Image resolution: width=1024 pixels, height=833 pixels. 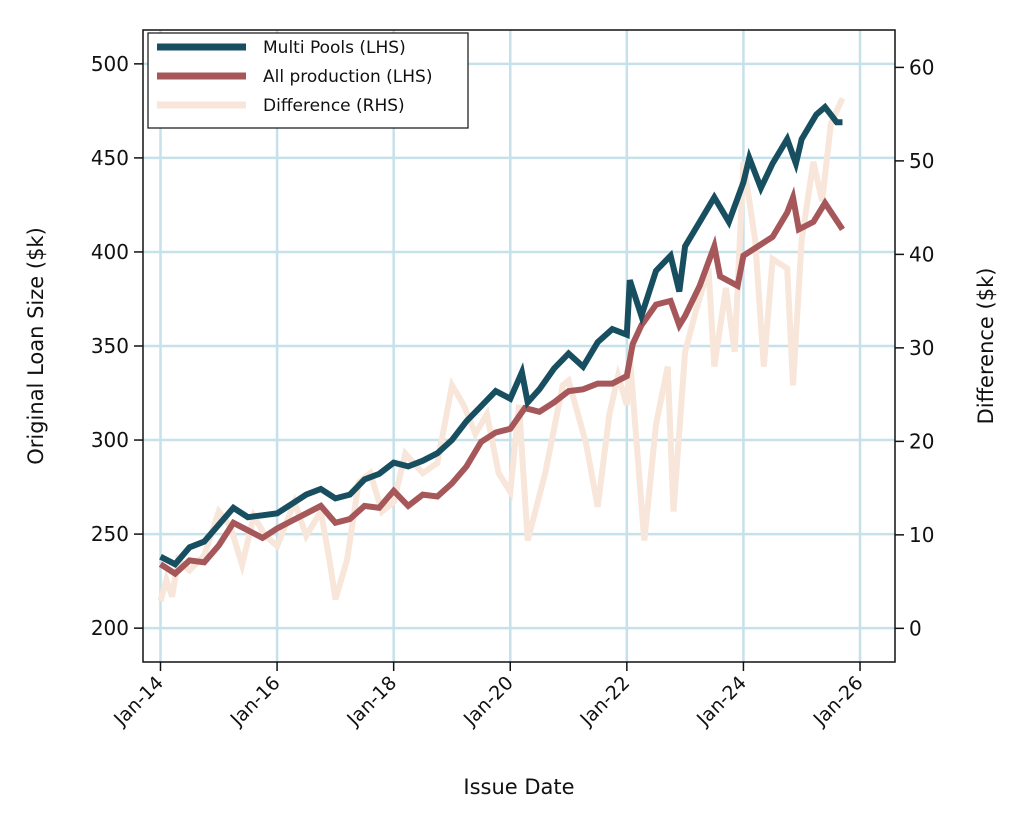 What do you see at coordinates (110, 252) in the screenshot?
I see `y-tick-label: 400` at bounding box center [110, 252].